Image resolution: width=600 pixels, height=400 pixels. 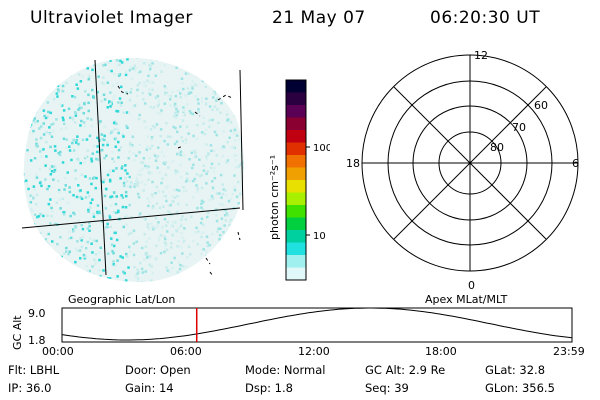 I want to click on geo-meridian-line, so click(x=241, y=140).